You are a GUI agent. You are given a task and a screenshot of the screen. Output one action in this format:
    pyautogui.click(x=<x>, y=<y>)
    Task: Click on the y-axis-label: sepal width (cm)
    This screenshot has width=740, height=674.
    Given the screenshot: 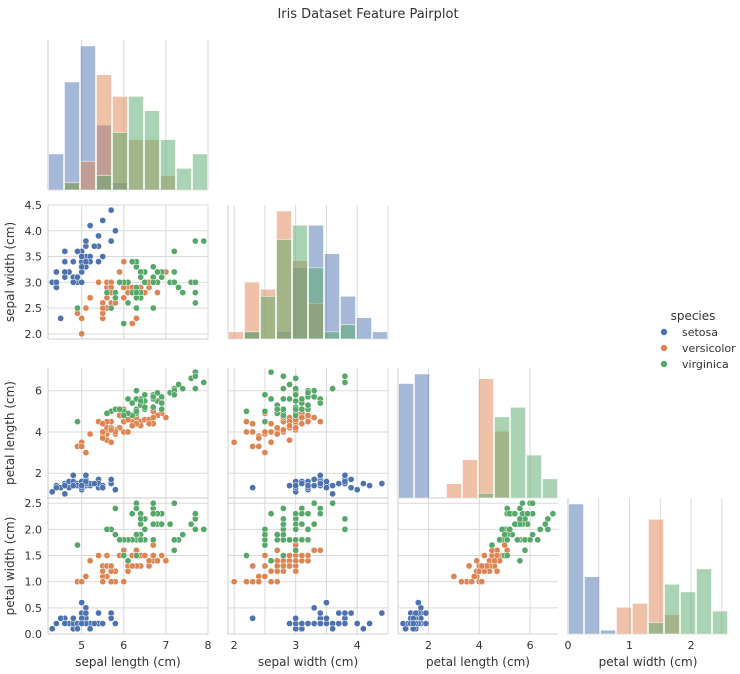 What is the action you would take?
    pyautogui.click(x=10, y=272)
    